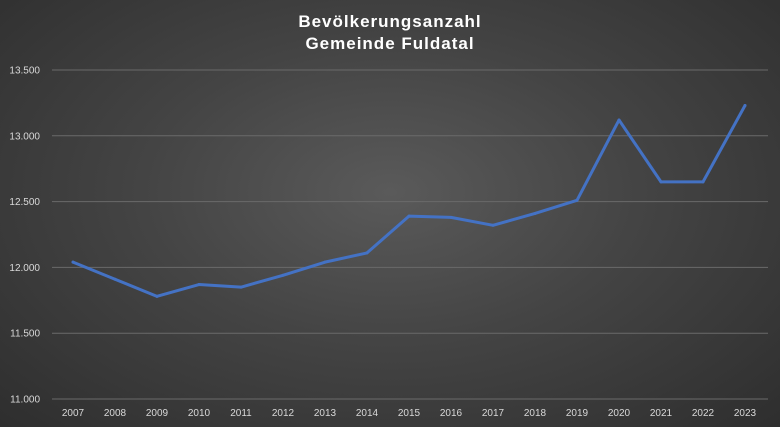 This screenshot has height=427, width=780. What do you see at coordinates (24, 268) in the screenshot?
I see `y-tick-label: 12.000` at bounding box center [24, 268].